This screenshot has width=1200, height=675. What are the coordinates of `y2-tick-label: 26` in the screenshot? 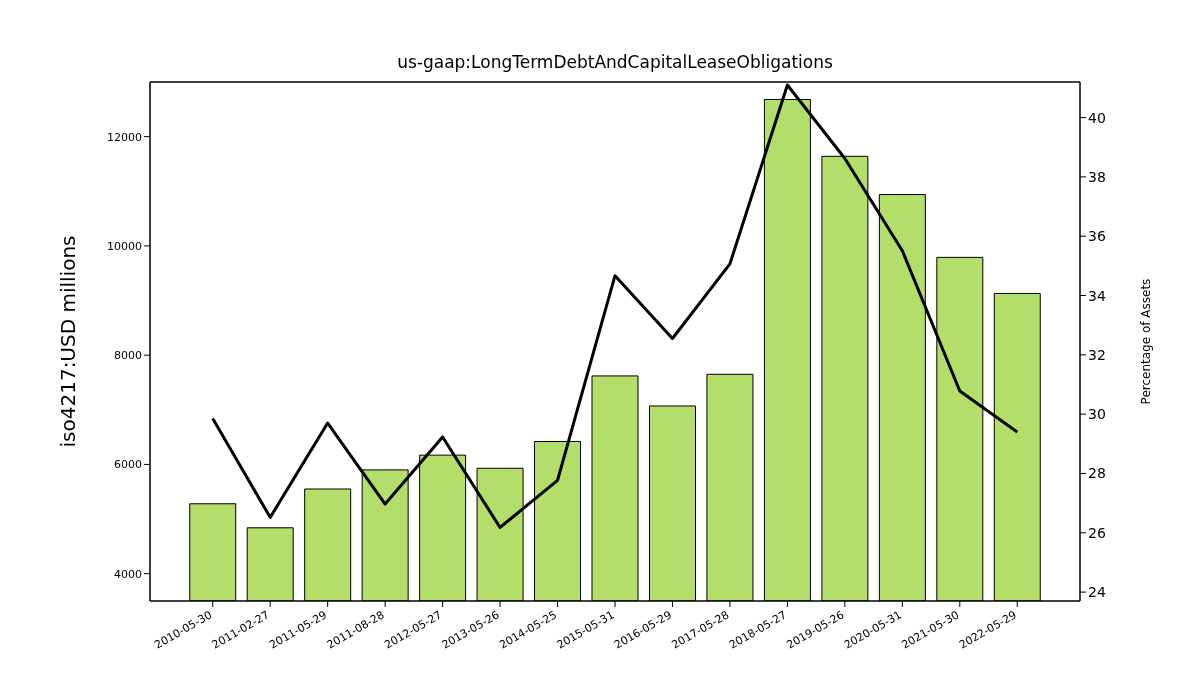 It's located at (1097, 532).